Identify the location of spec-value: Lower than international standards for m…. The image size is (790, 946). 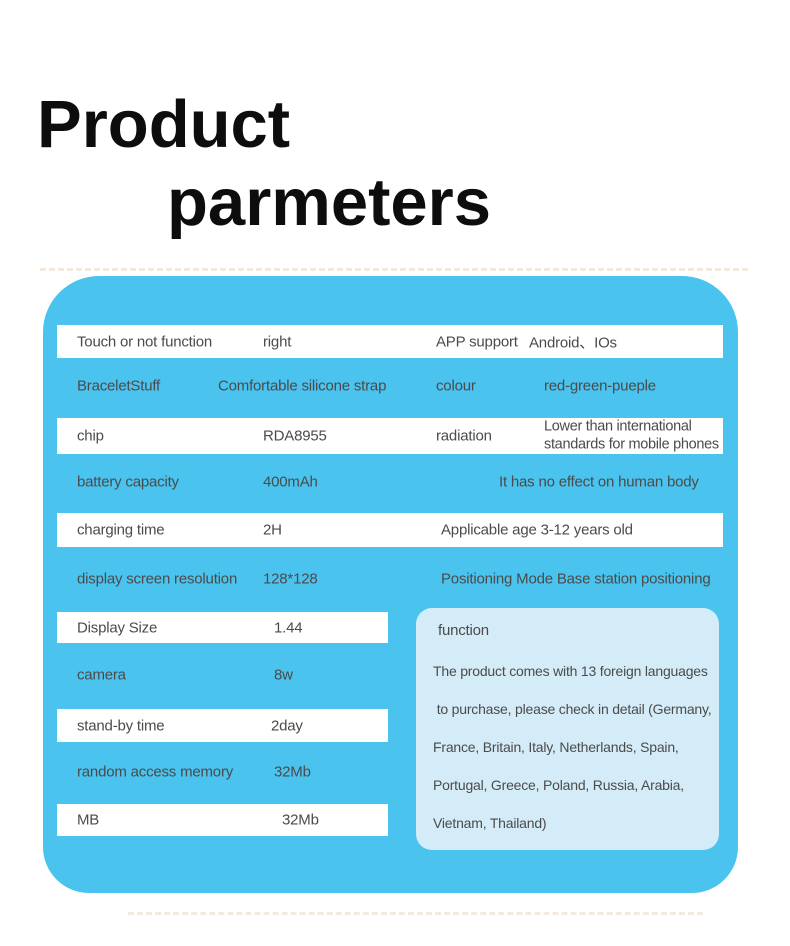
(631, 435).